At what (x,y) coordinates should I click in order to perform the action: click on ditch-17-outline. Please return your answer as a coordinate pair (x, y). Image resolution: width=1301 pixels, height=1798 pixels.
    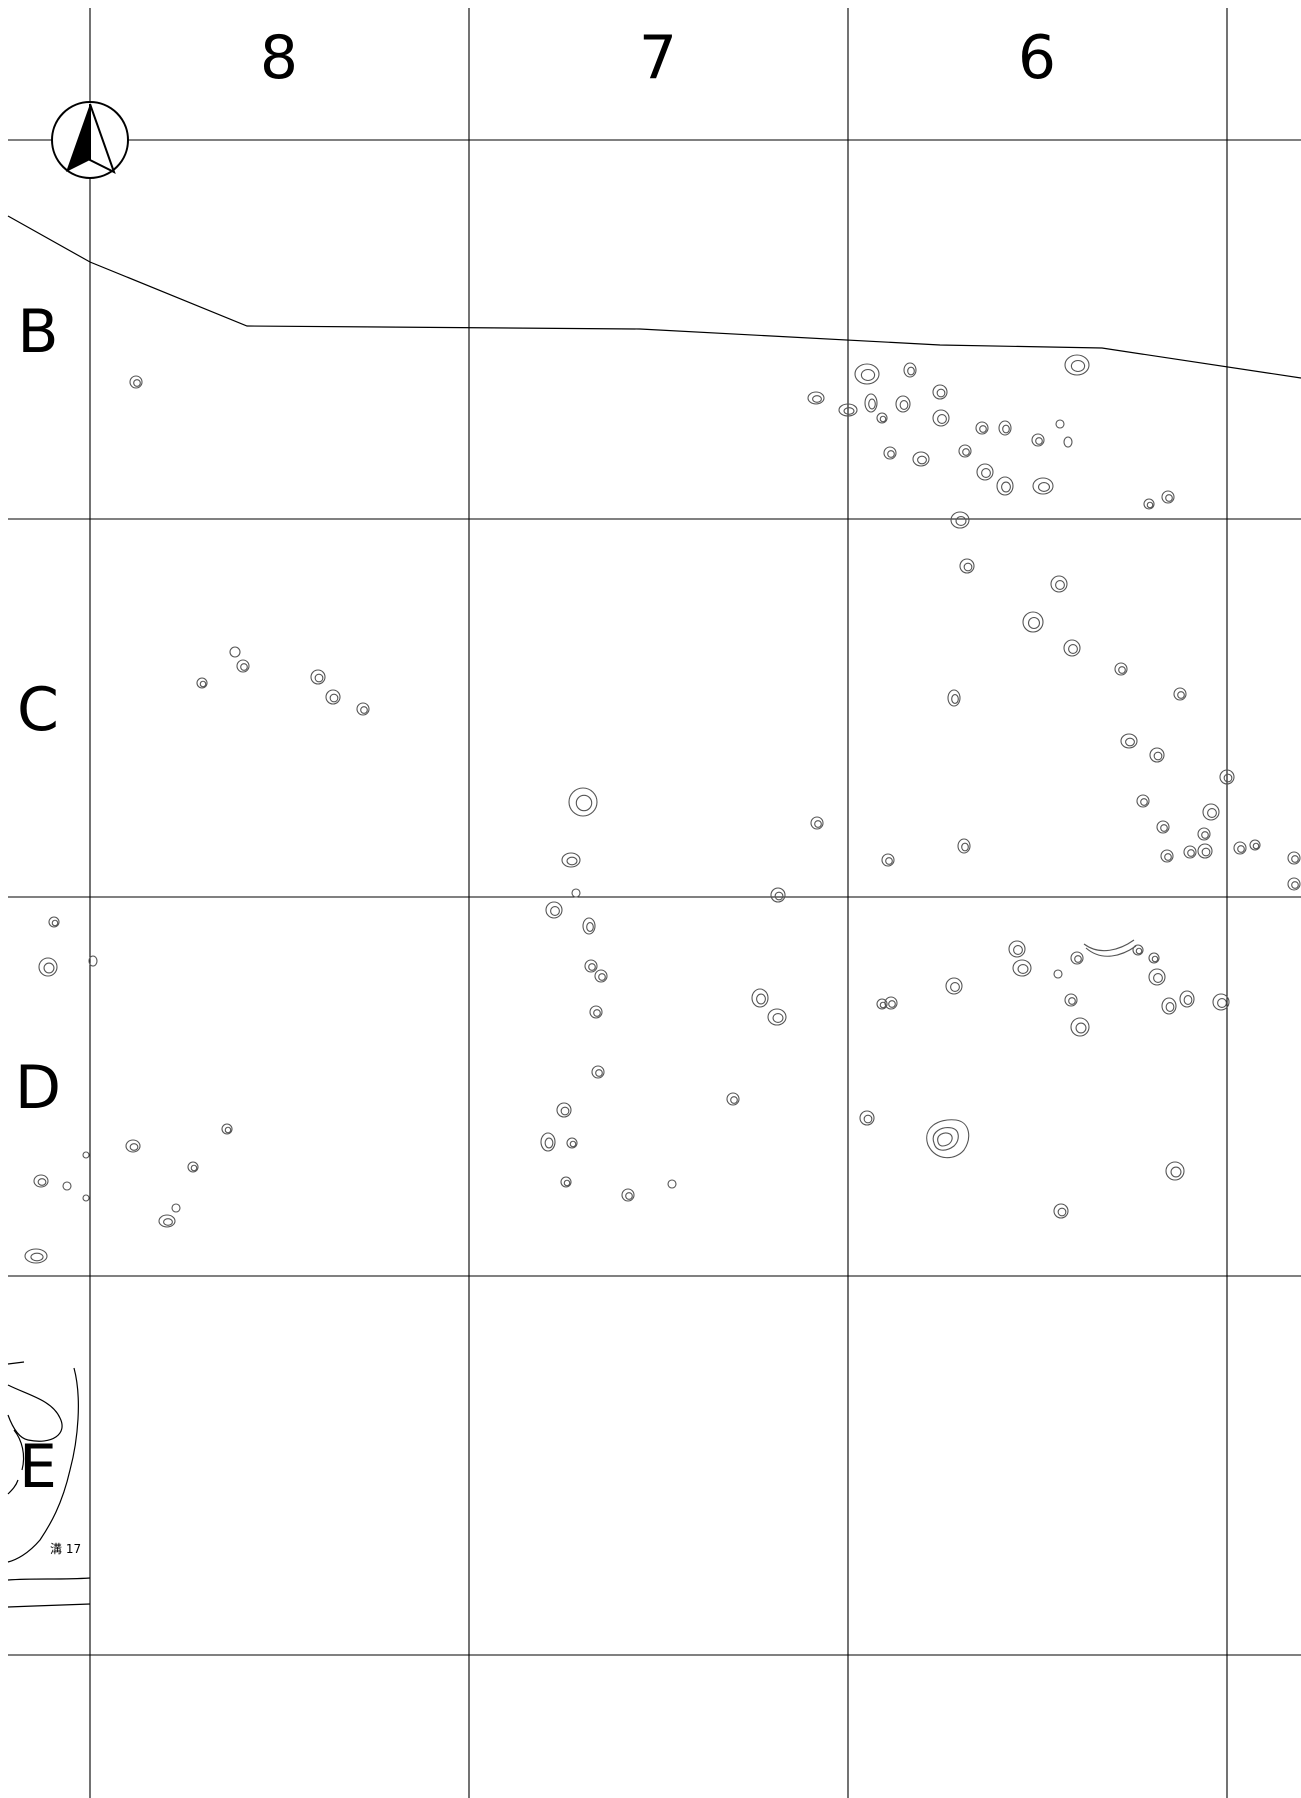
    Looking at the image, I should click on (49, 1484).